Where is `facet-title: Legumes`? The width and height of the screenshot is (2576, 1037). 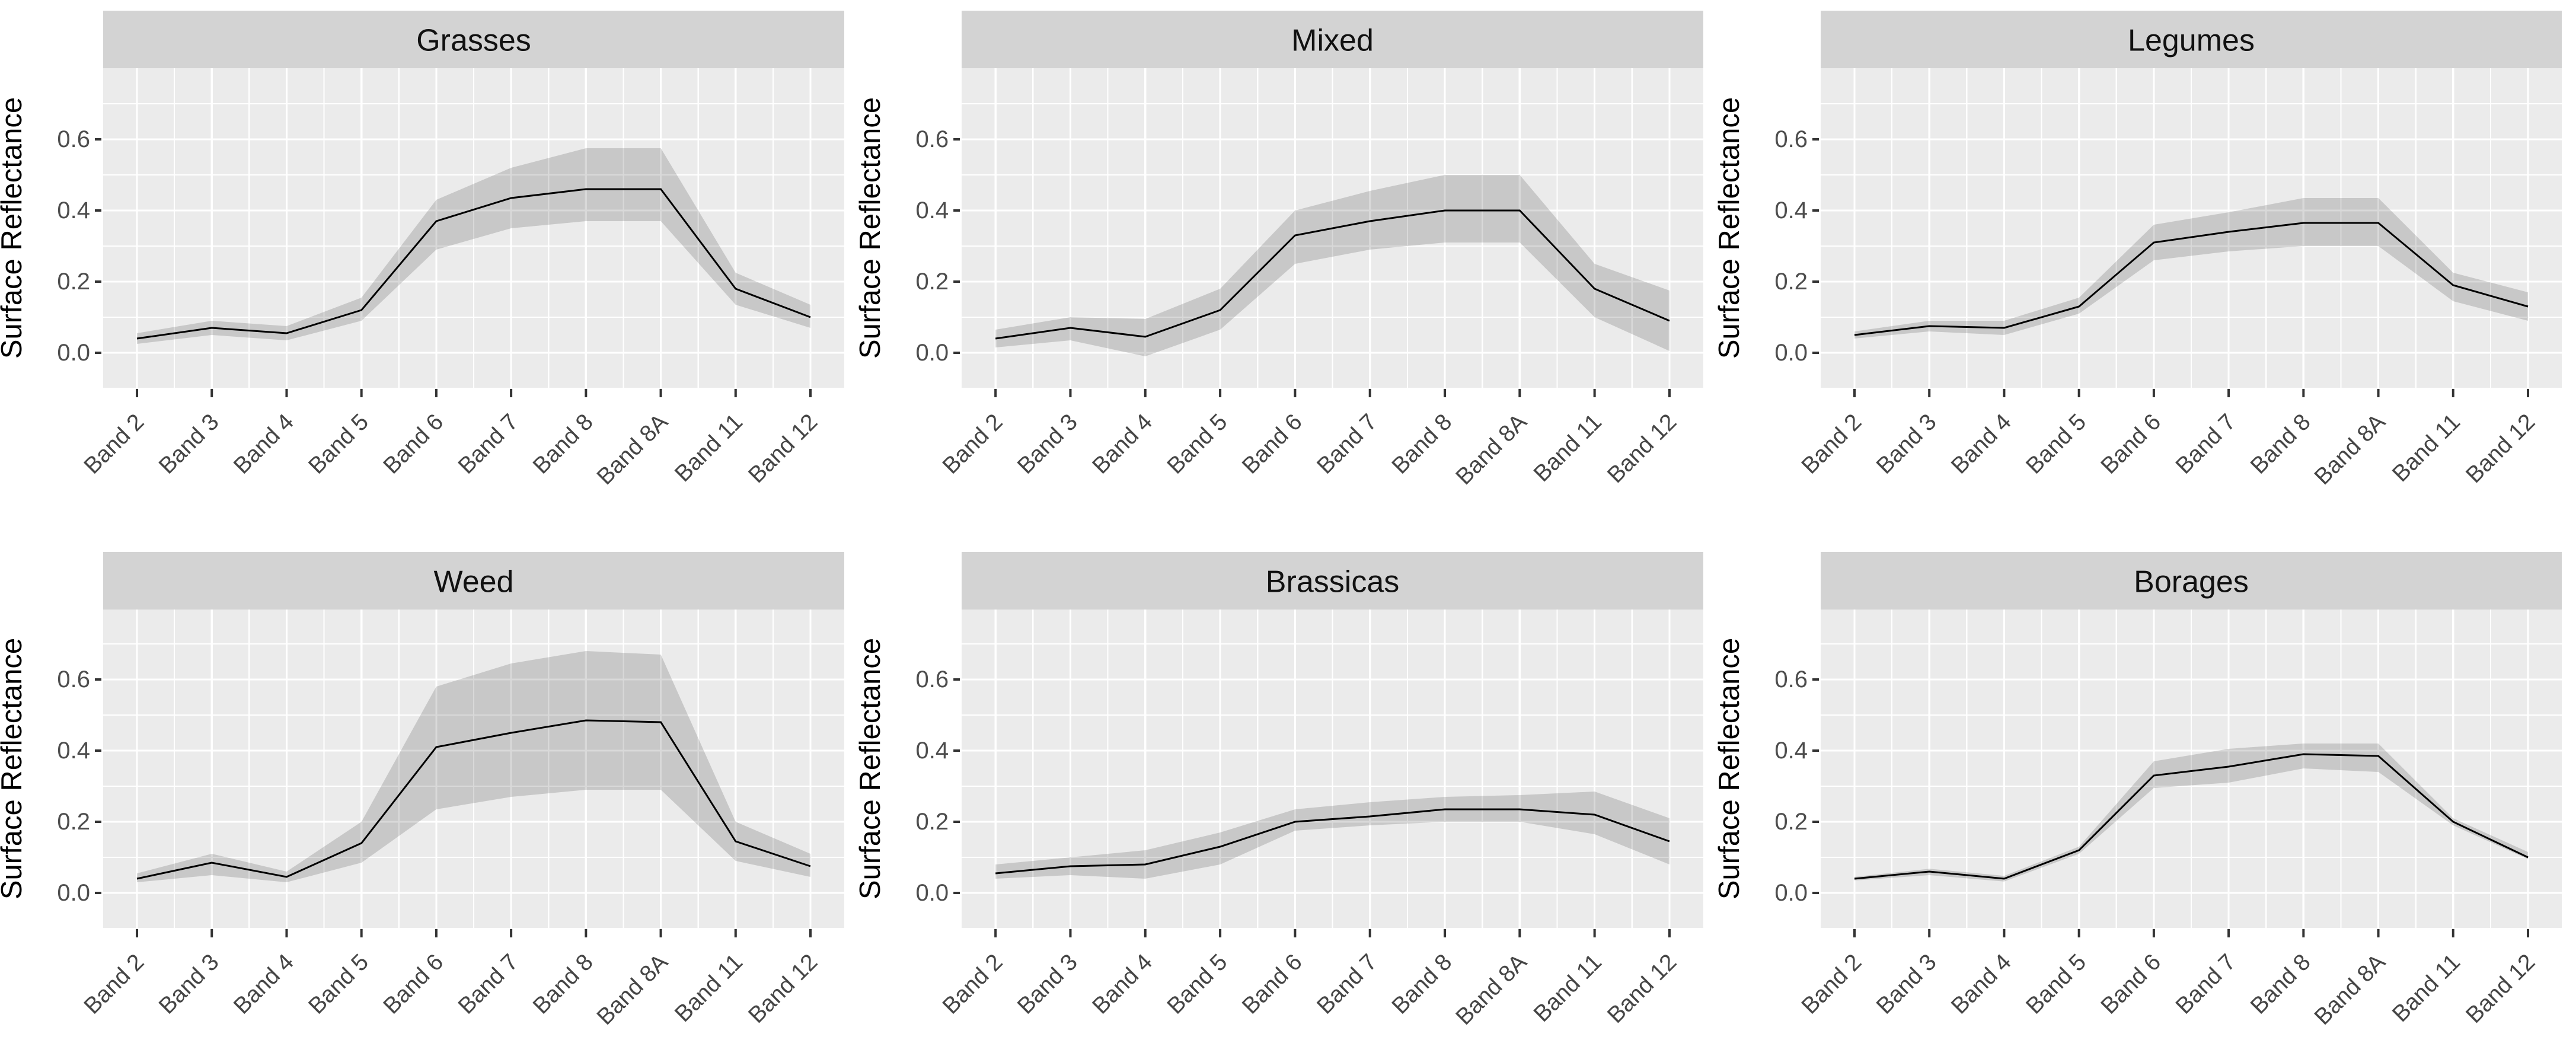
facet-title: Legumes is located at coordinates (2191, 41).